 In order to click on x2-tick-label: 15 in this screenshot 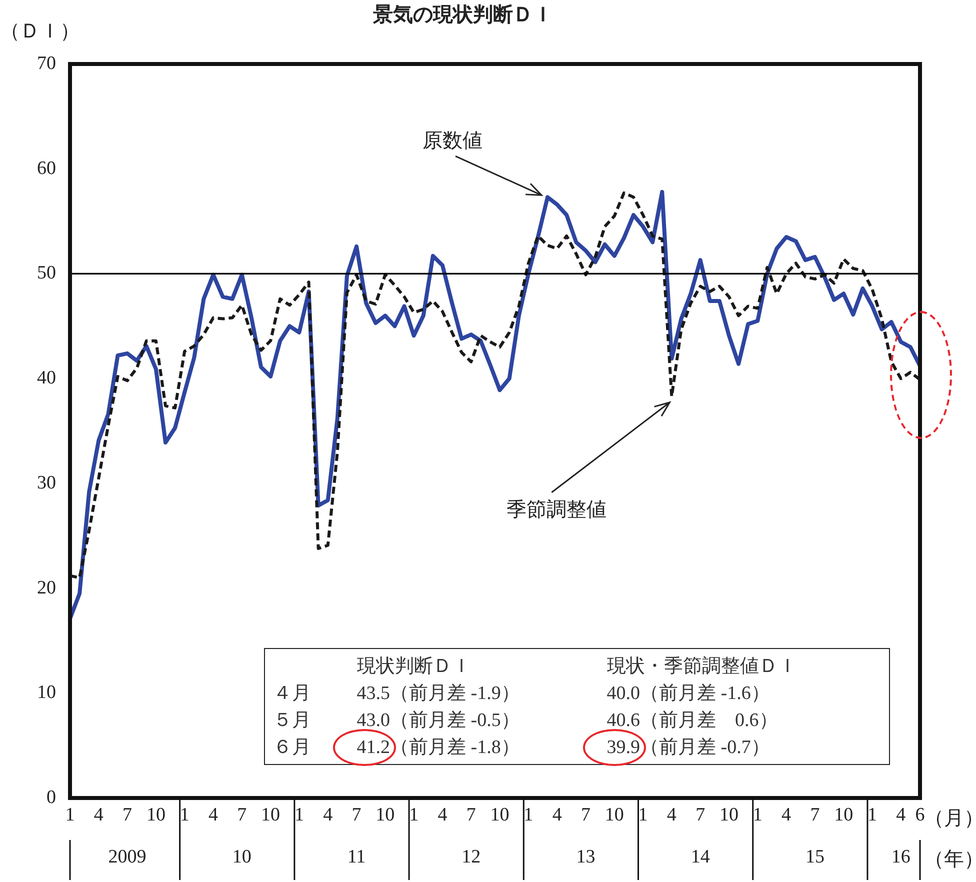, I will do `click(814, 857)`.